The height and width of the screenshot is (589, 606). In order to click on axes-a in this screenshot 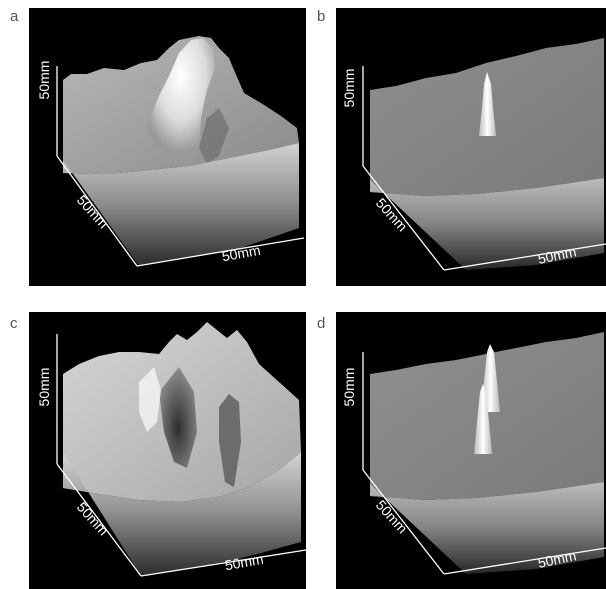, I will do `click(180, 166)`.